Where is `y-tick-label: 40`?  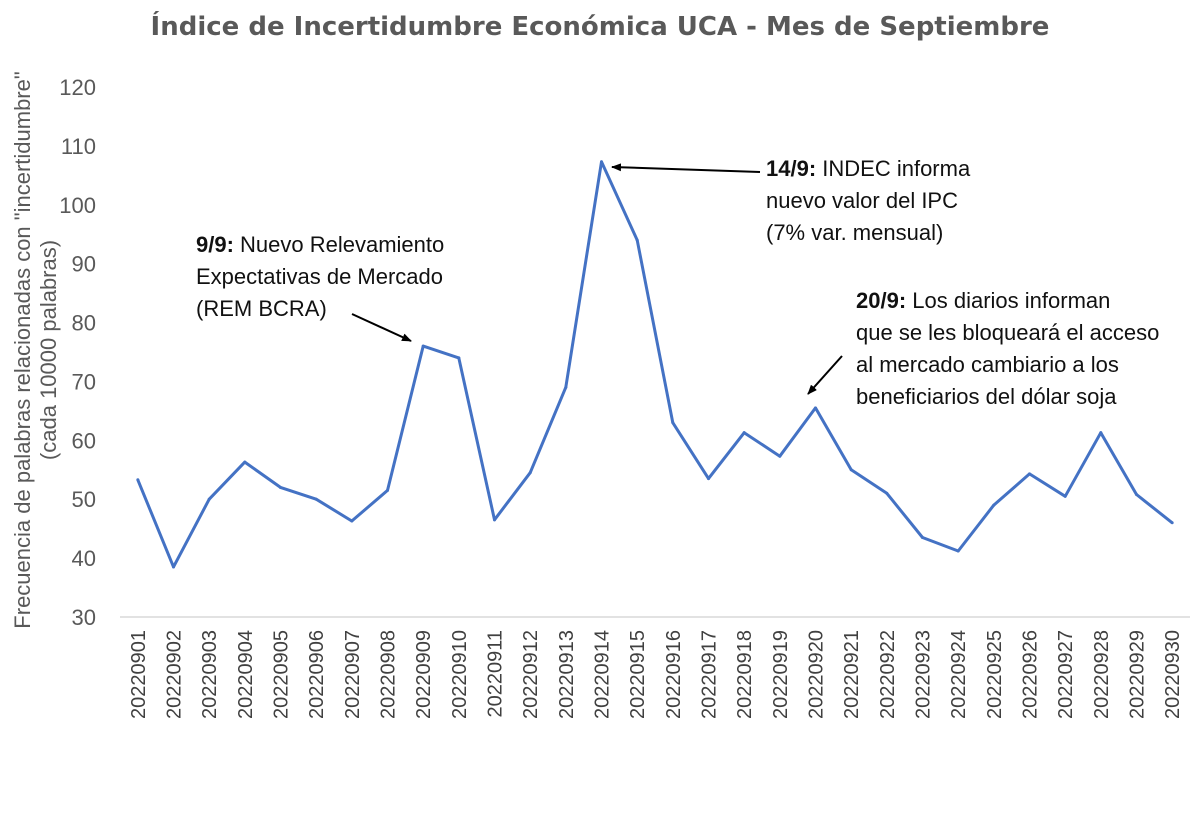
y-tick-label: 40 is located at coordinates (84, 558).